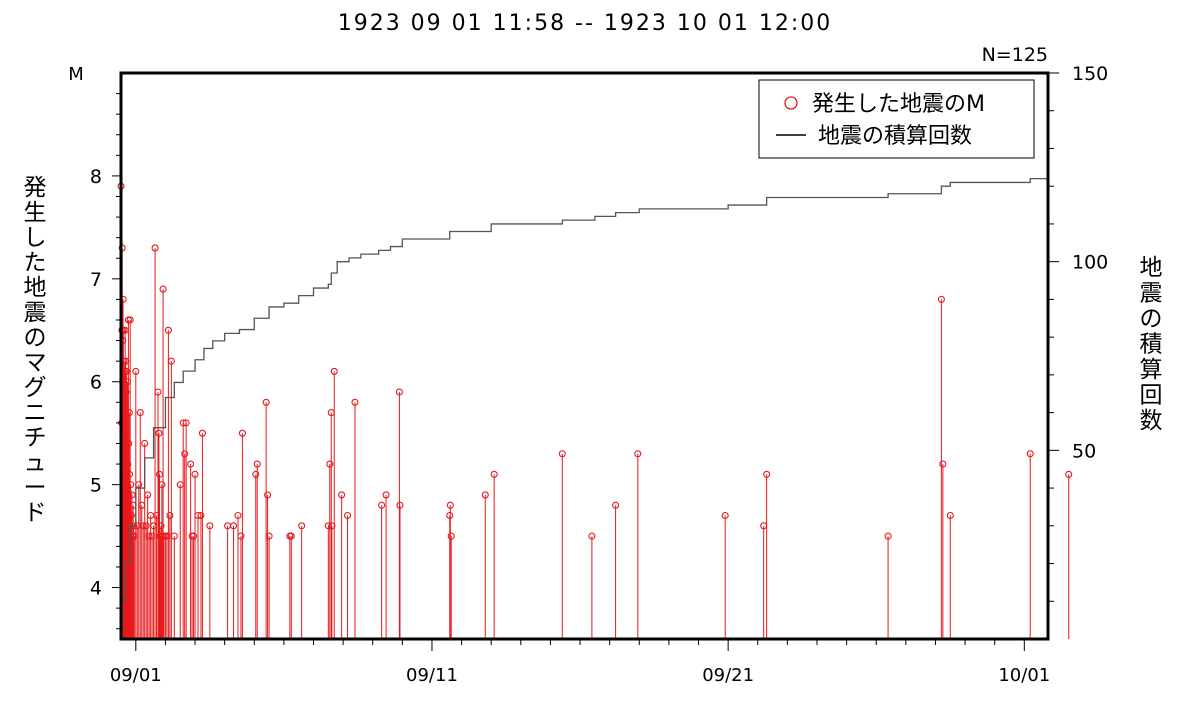 This screenshot has height=701, width=1177. Describe the element at coordinates (76, 74) in the screenshot. I see `left-axis-unit-label: M` at that location.